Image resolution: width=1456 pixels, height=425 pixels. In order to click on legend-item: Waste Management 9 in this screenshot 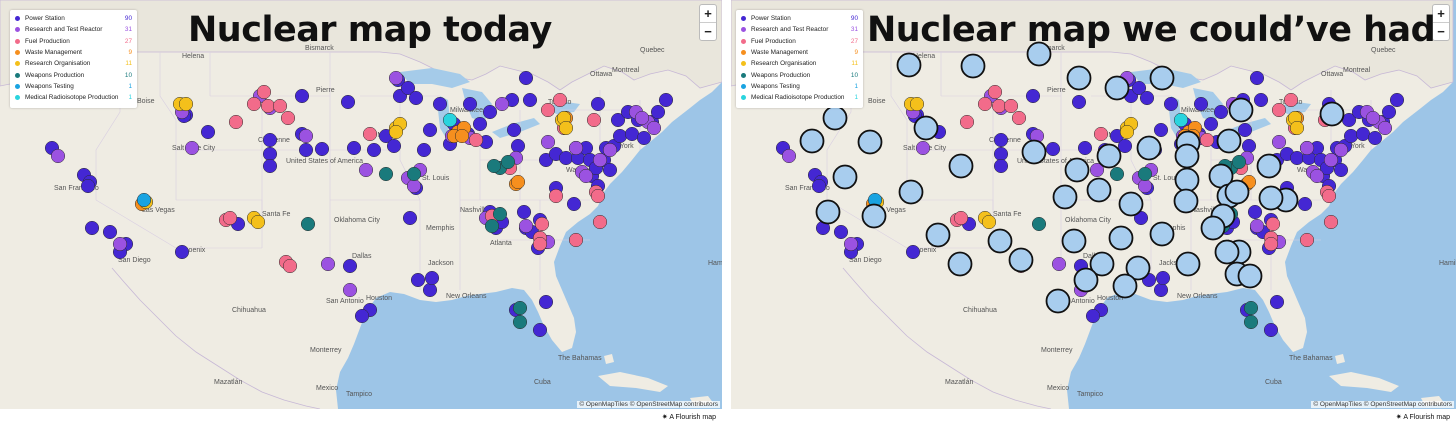, I will do `click(73, 52)`.